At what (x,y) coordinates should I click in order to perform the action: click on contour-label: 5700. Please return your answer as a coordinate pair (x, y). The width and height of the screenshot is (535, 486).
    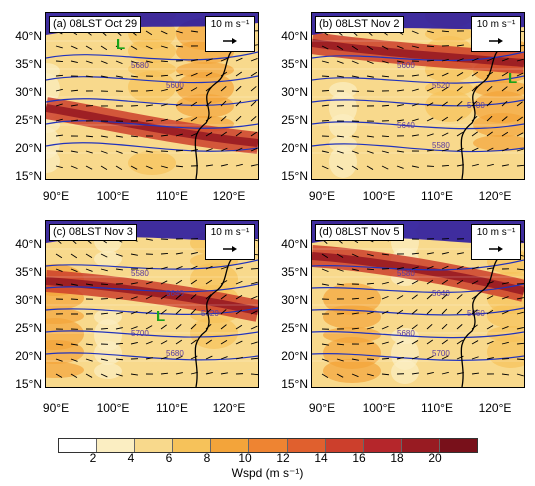
    Looking at the image, I should click on (140, 333).